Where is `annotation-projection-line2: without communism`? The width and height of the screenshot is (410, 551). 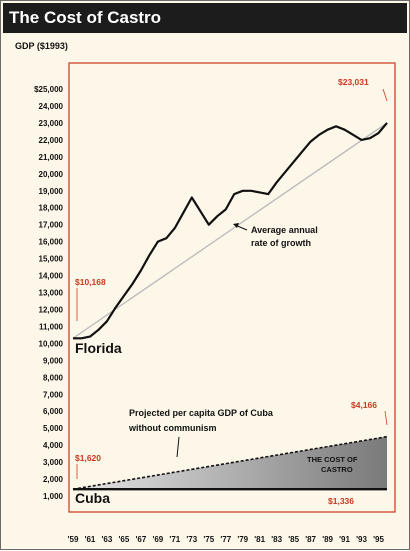 annotation-projection-line2: without communism is located at coordinates (172, 428).